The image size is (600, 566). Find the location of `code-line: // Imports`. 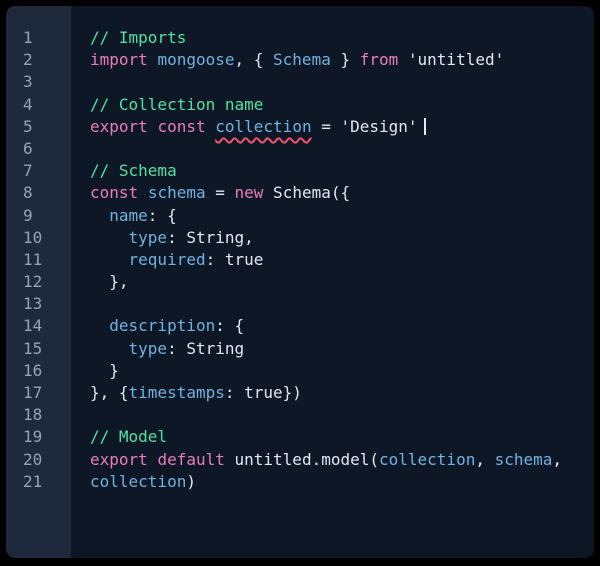

code-line: // Imports is located at coordinates (342, 38).